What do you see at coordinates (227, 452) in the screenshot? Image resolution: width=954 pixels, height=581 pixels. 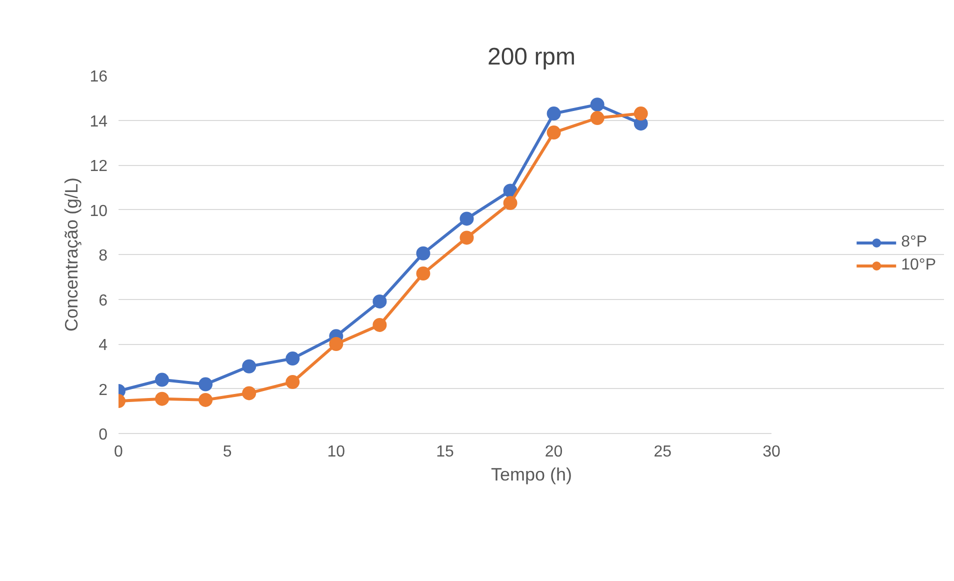 I see `x-tick-label: 5` at bounding box center [227, 452].